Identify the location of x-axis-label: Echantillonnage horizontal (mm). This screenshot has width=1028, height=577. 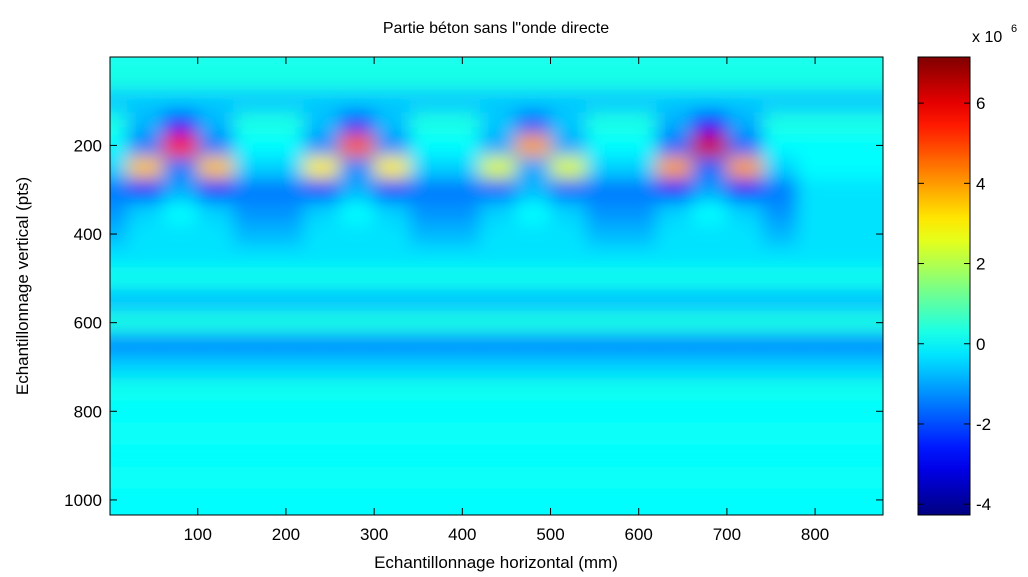
(496, 562).